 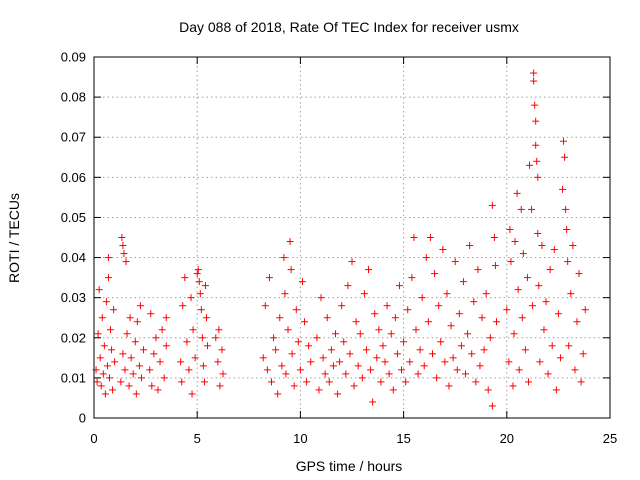 I want to click on x-tick-label: 20, so click(x=507, y=438).